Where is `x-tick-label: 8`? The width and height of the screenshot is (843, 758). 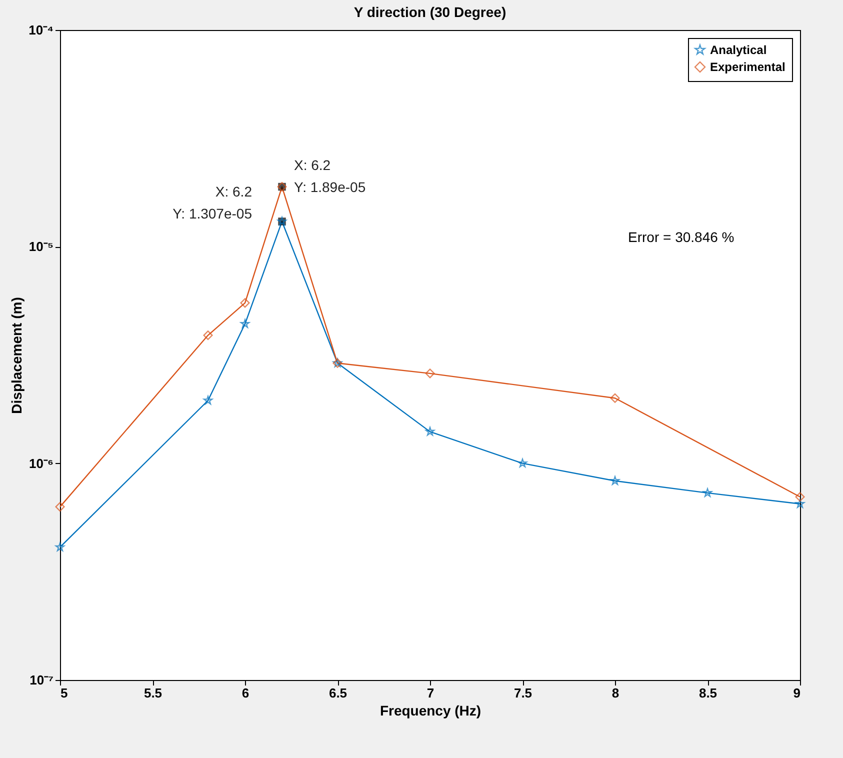 x-tick-label: 8 is located at coordinates (616, 693).